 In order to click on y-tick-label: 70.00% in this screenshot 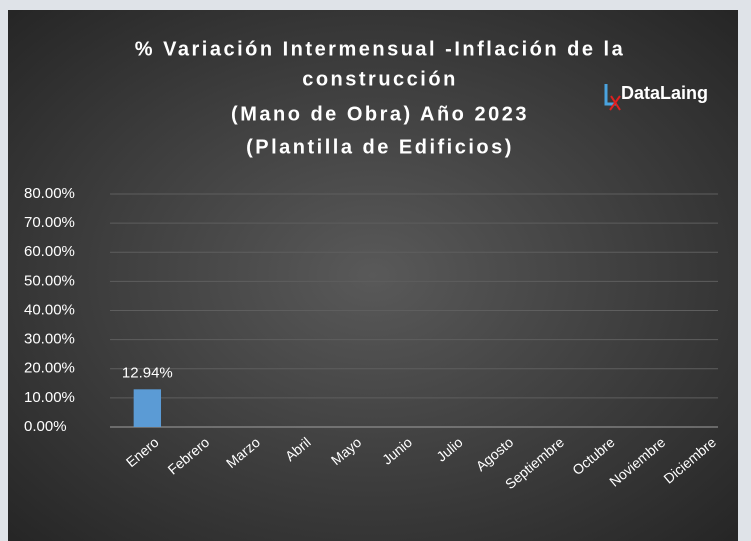, I will do `click(49, 222)`.